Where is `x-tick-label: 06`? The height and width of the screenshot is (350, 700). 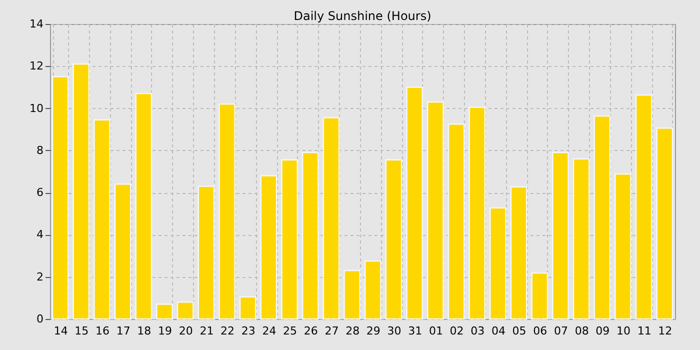 x-tick-label: 06 is located at coordinates (540, 331).